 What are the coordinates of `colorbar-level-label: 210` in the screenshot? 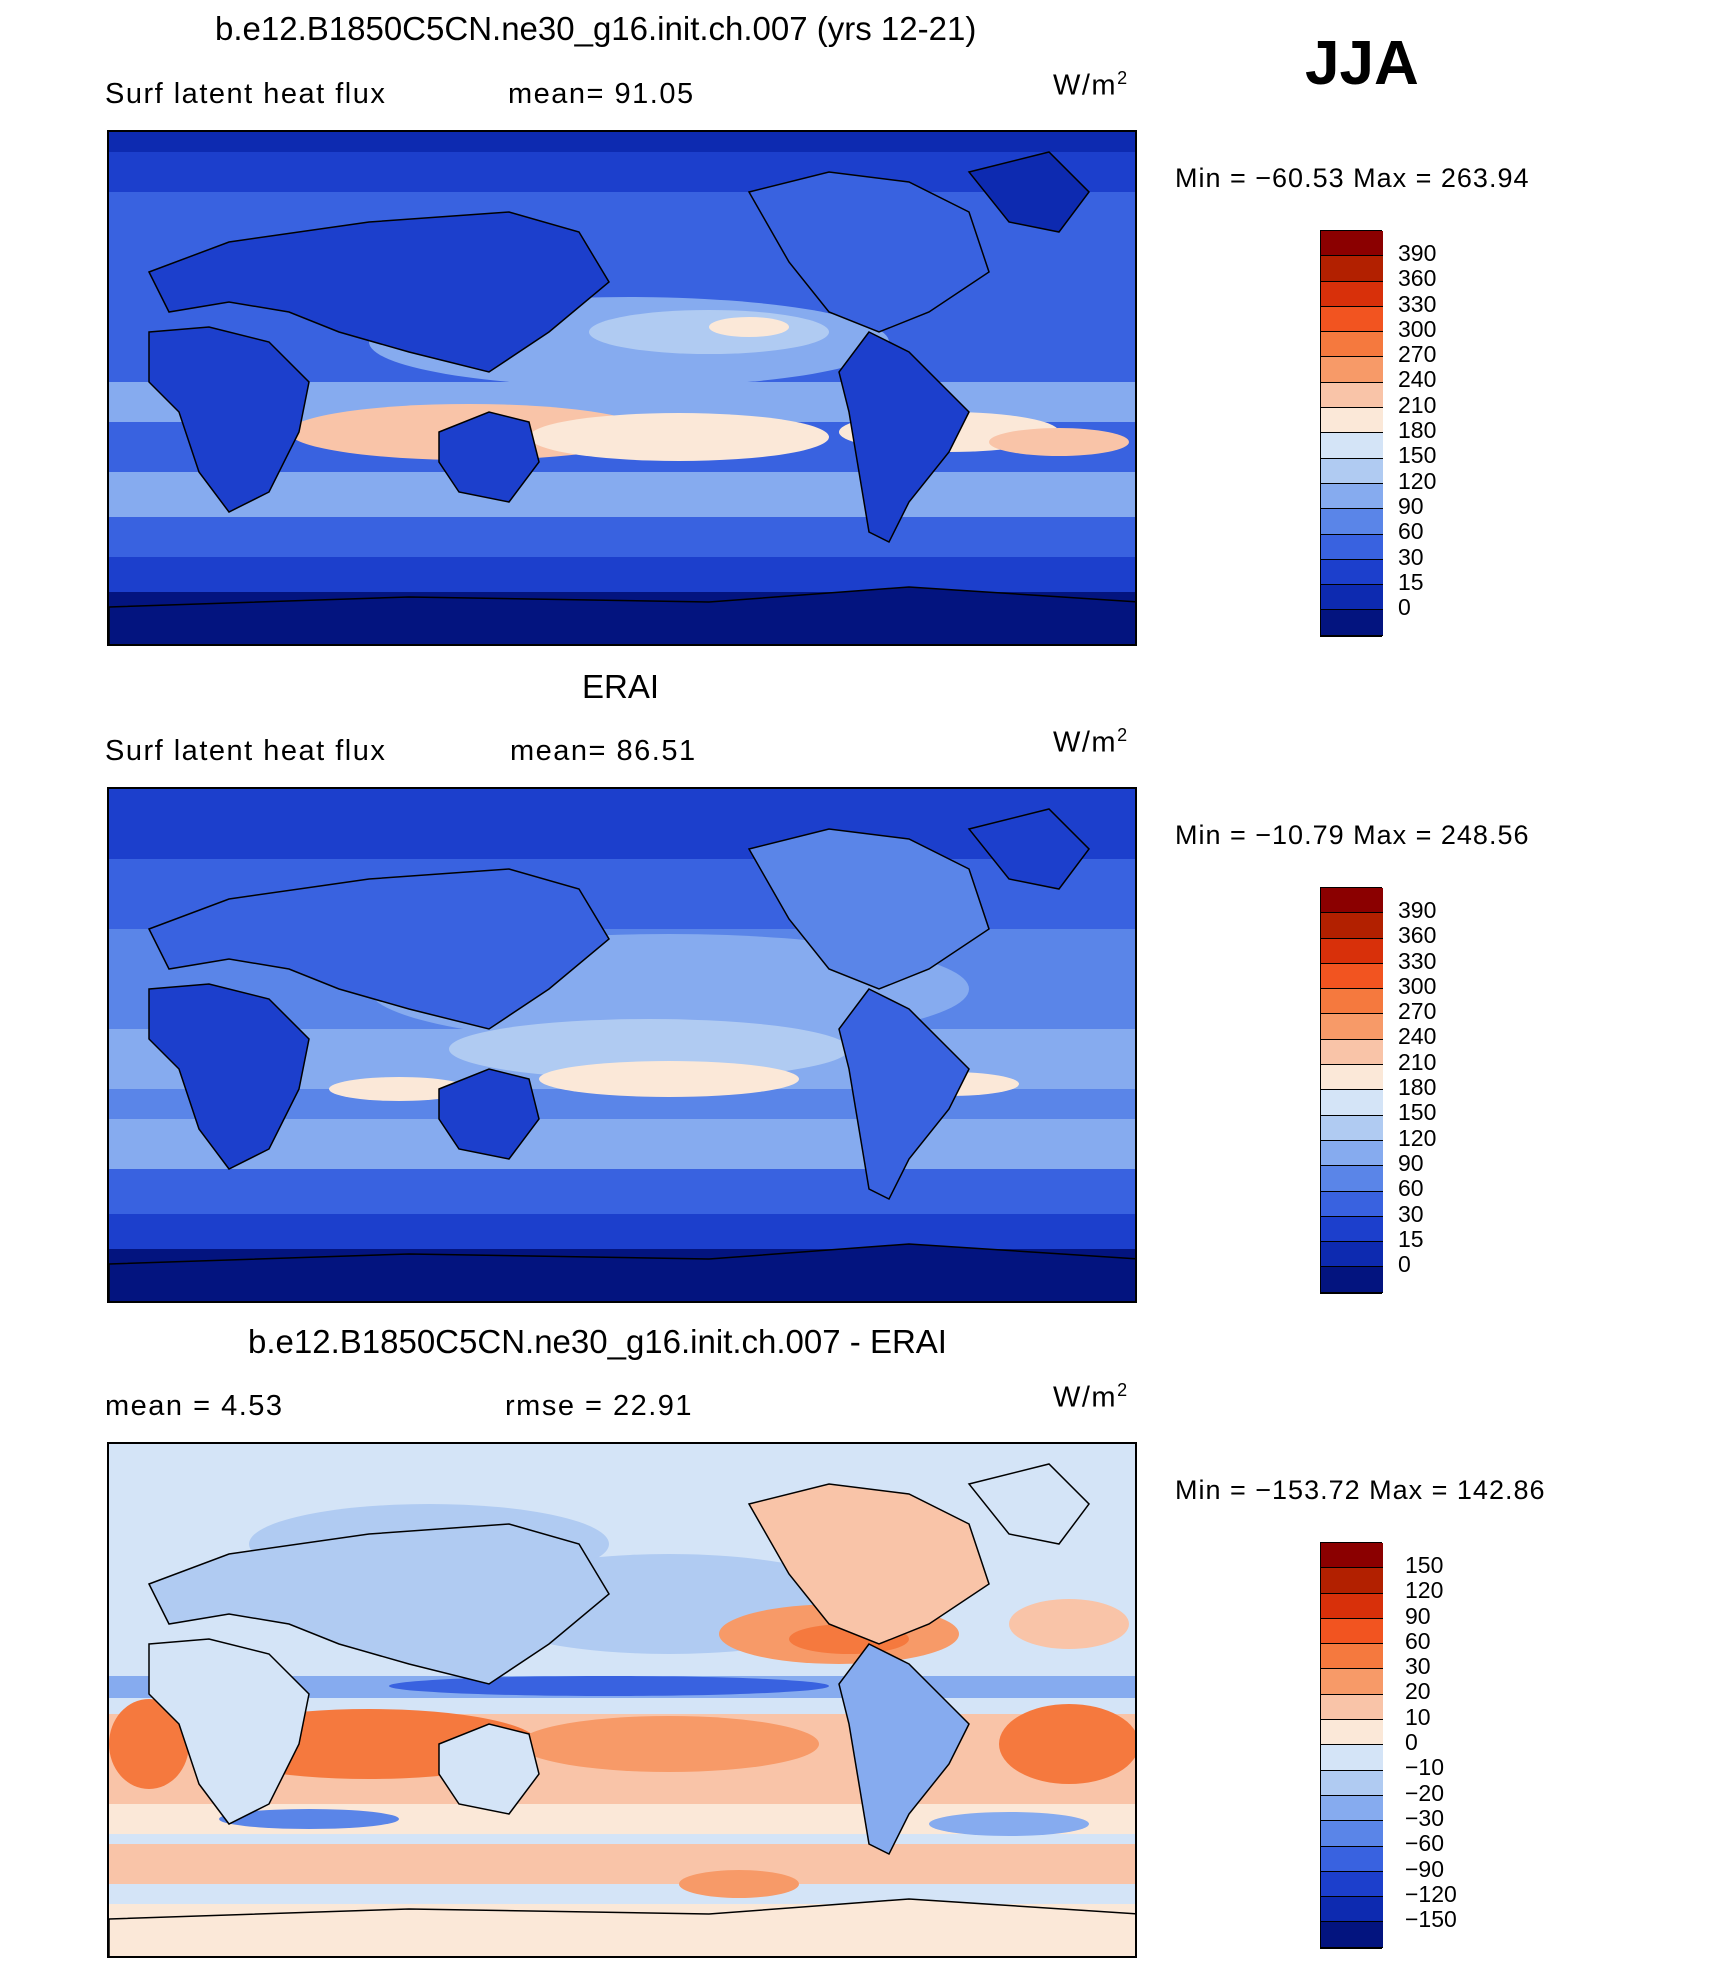 It's located at (1417, 404).